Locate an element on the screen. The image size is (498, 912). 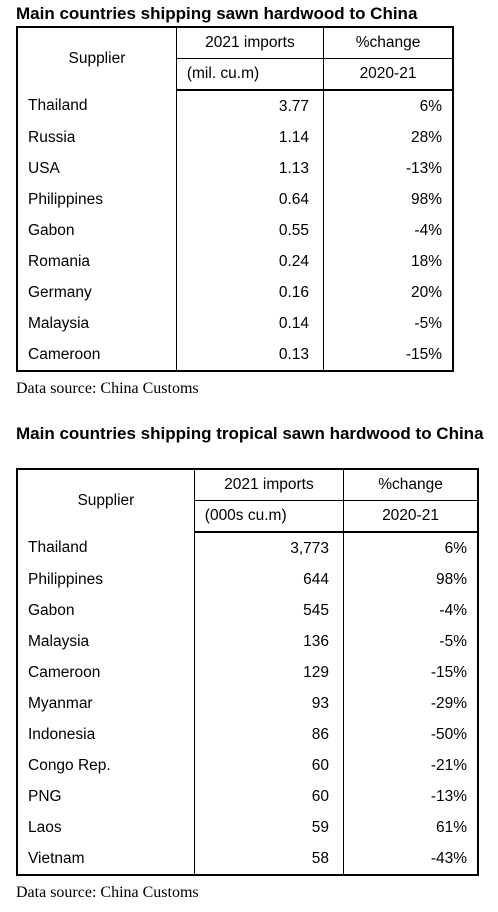
table-row: Gabon 0.55 -4% is located at coordinates (235, 230).